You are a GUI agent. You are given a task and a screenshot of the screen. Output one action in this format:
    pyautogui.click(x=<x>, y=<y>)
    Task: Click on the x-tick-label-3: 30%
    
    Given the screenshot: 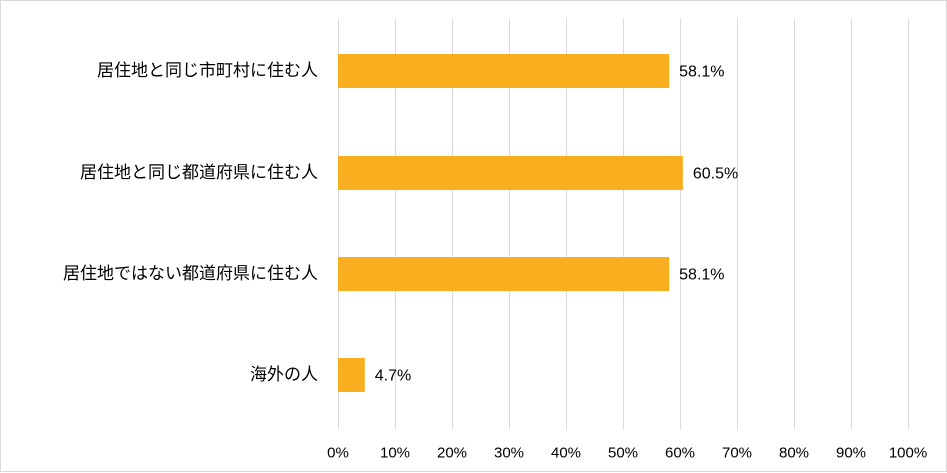 What is the action you would take?
    pyautogui.click(x=509, y=453)
    